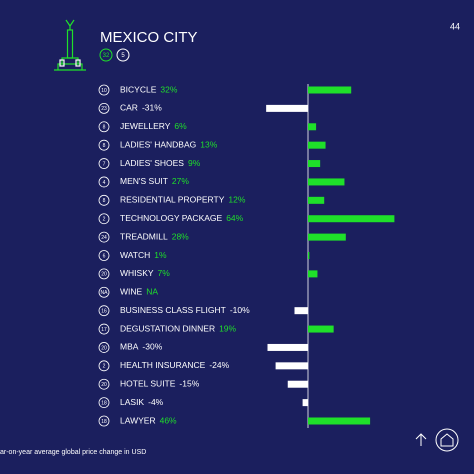 The image size is (474, 474). Describe the element at coordinates (180, 236) in the screenshot. I see `value-label: 28%` at that location.